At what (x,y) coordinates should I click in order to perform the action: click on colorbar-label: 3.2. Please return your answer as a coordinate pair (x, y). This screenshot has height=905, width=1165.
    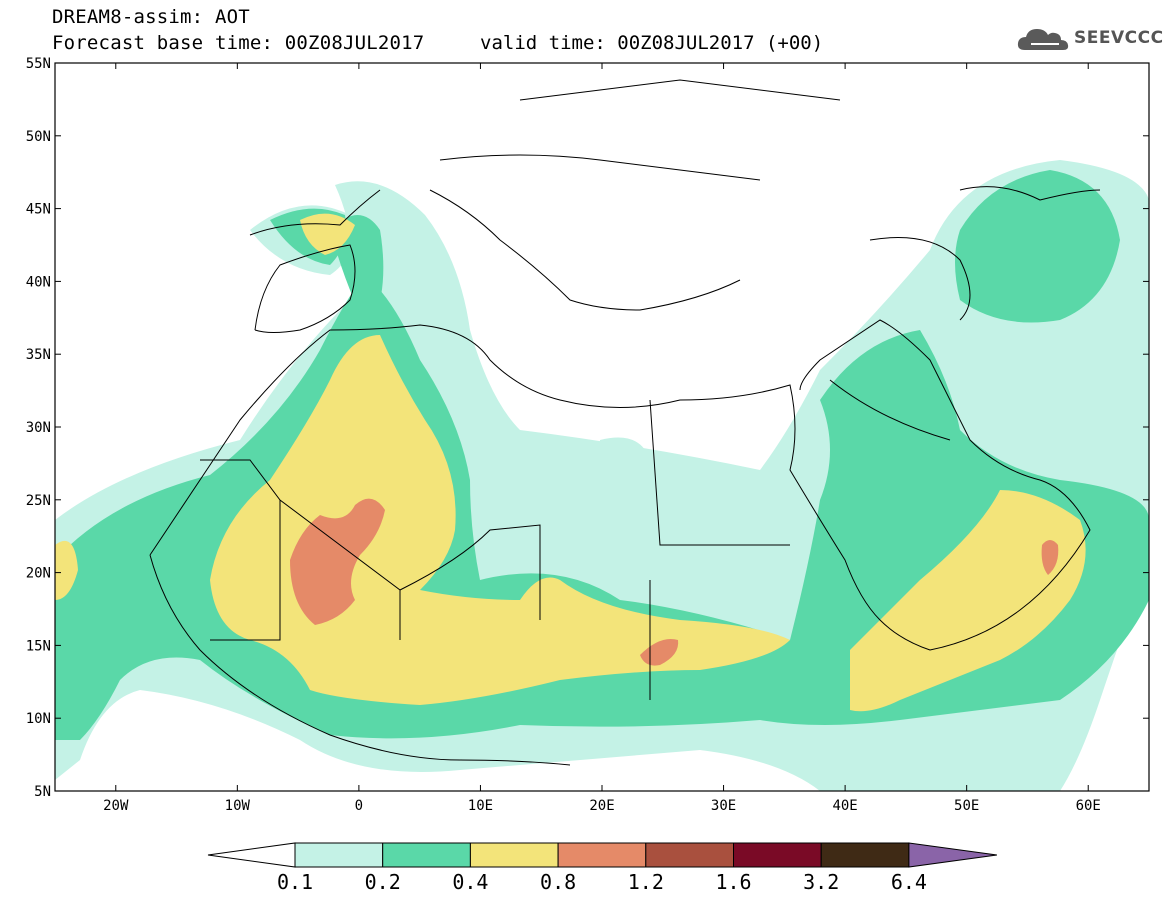
    Looking at the image, I should click on (821, 882).